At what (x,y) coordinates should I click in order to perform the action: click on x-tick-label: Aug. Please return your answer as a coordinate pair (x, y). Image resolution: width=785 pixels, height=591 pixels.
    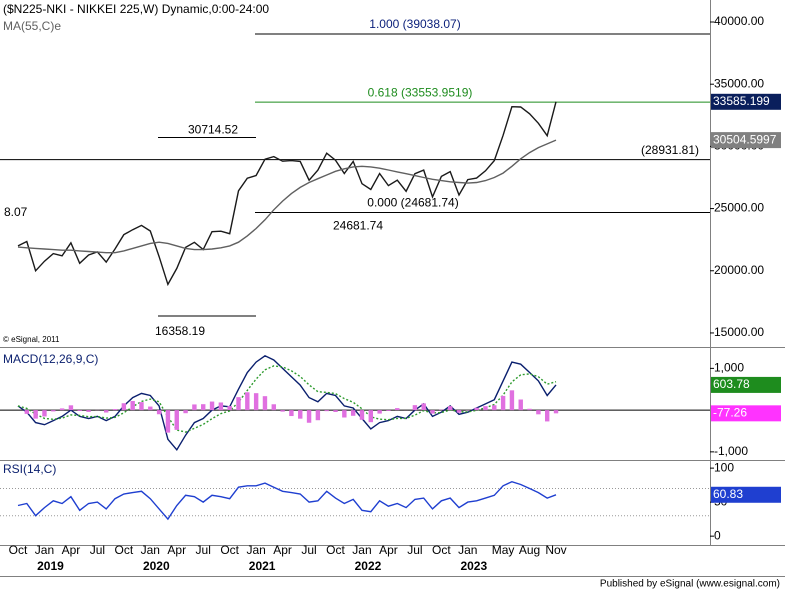
    Looking at the image, I should click on (529, 550).